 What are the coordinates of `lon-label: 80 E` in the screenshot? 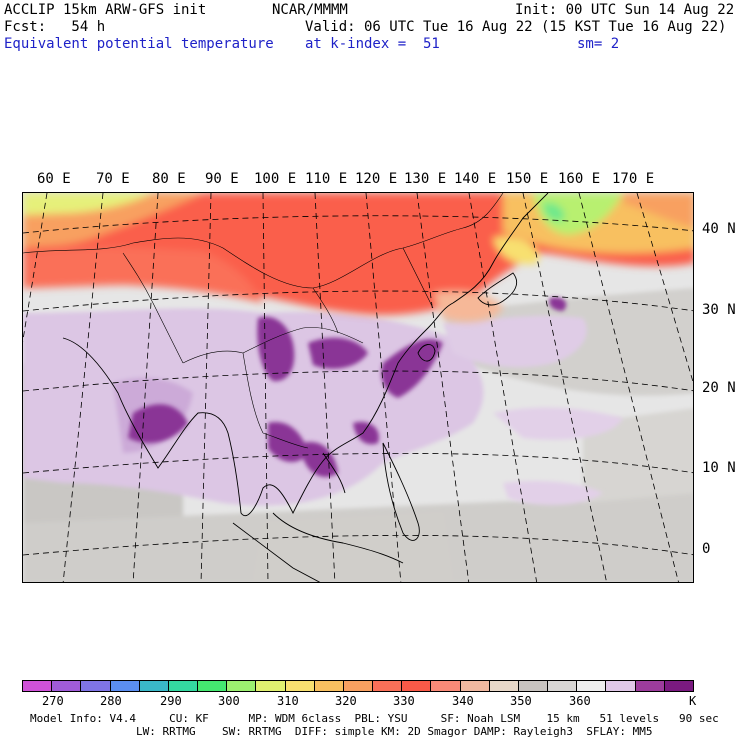 It's located at (169, 179).